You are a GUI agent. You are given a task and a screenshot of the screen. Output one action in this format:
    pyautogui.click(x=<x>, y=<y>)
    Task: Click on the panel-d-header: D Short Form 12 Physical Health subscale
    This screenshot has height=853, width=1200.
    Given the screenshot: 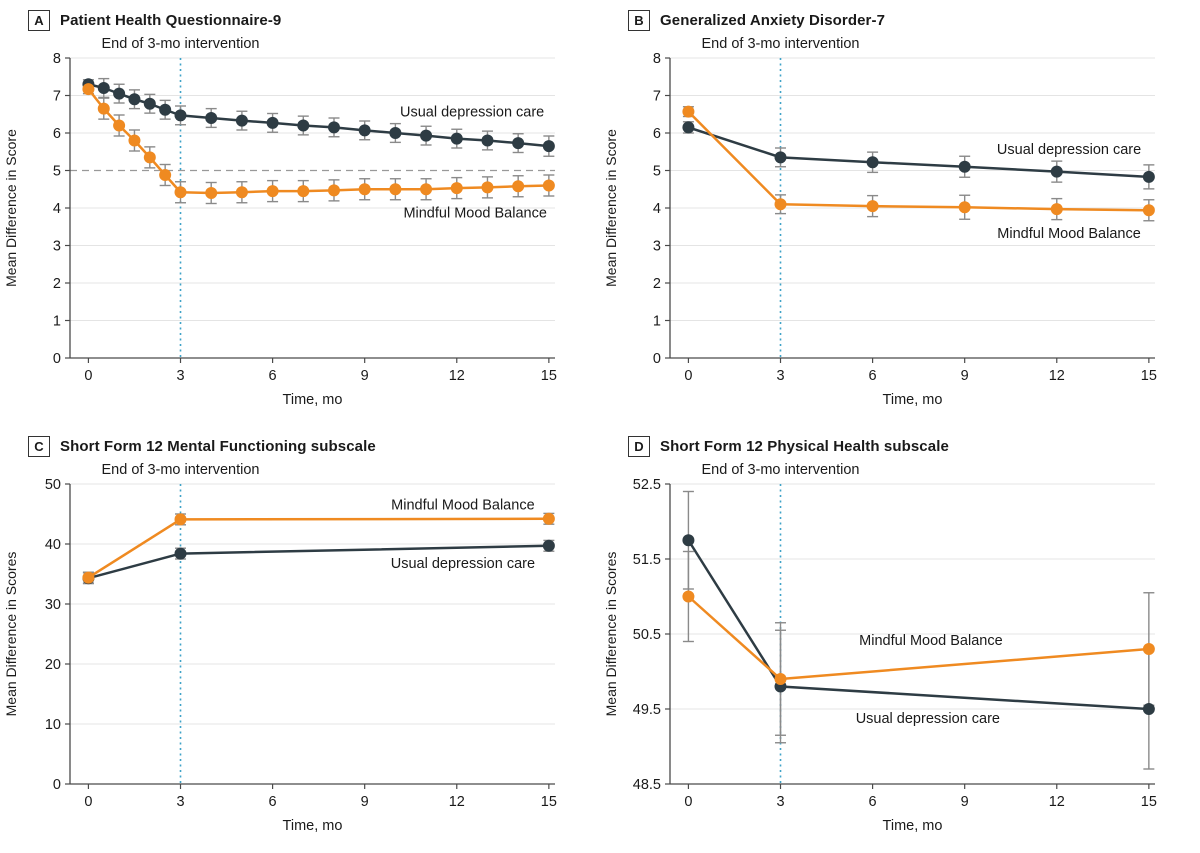 What is the action you would take?
    pyautogui.click(x=788, y=446)
    